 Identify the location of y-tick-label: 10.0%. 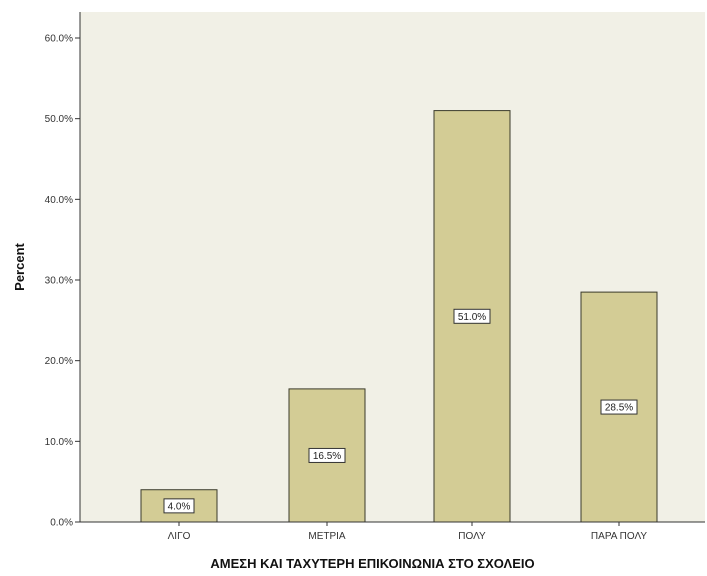
(59, 442).